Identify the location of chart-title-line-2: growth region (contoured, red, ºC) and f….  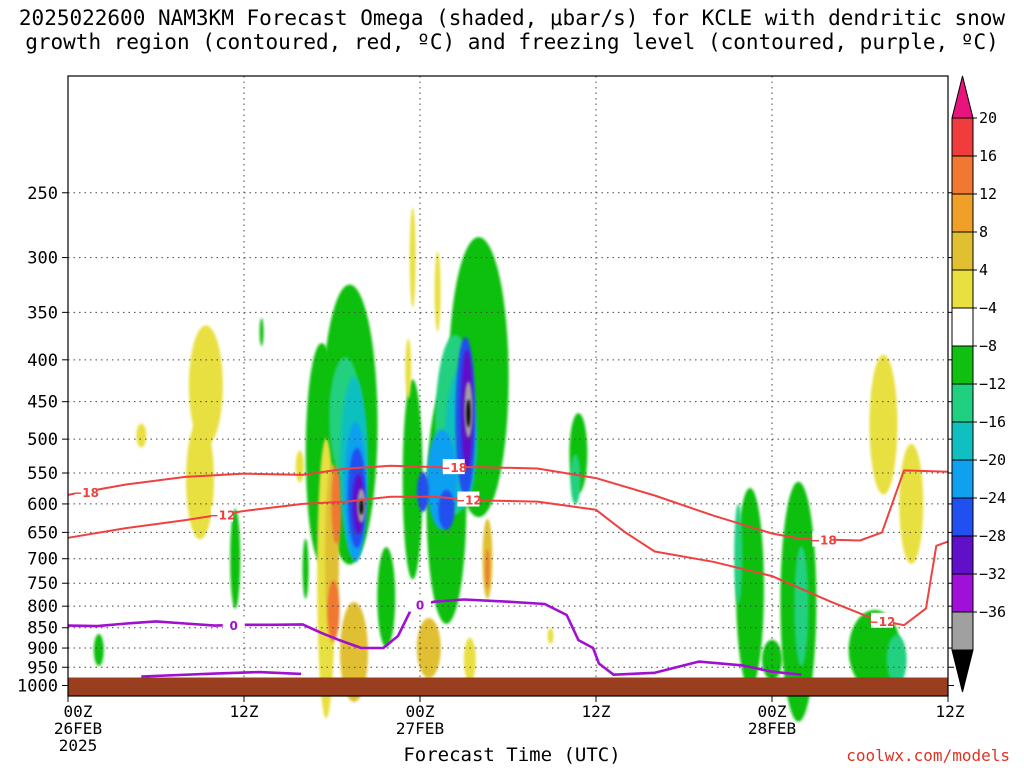
(512, 42).